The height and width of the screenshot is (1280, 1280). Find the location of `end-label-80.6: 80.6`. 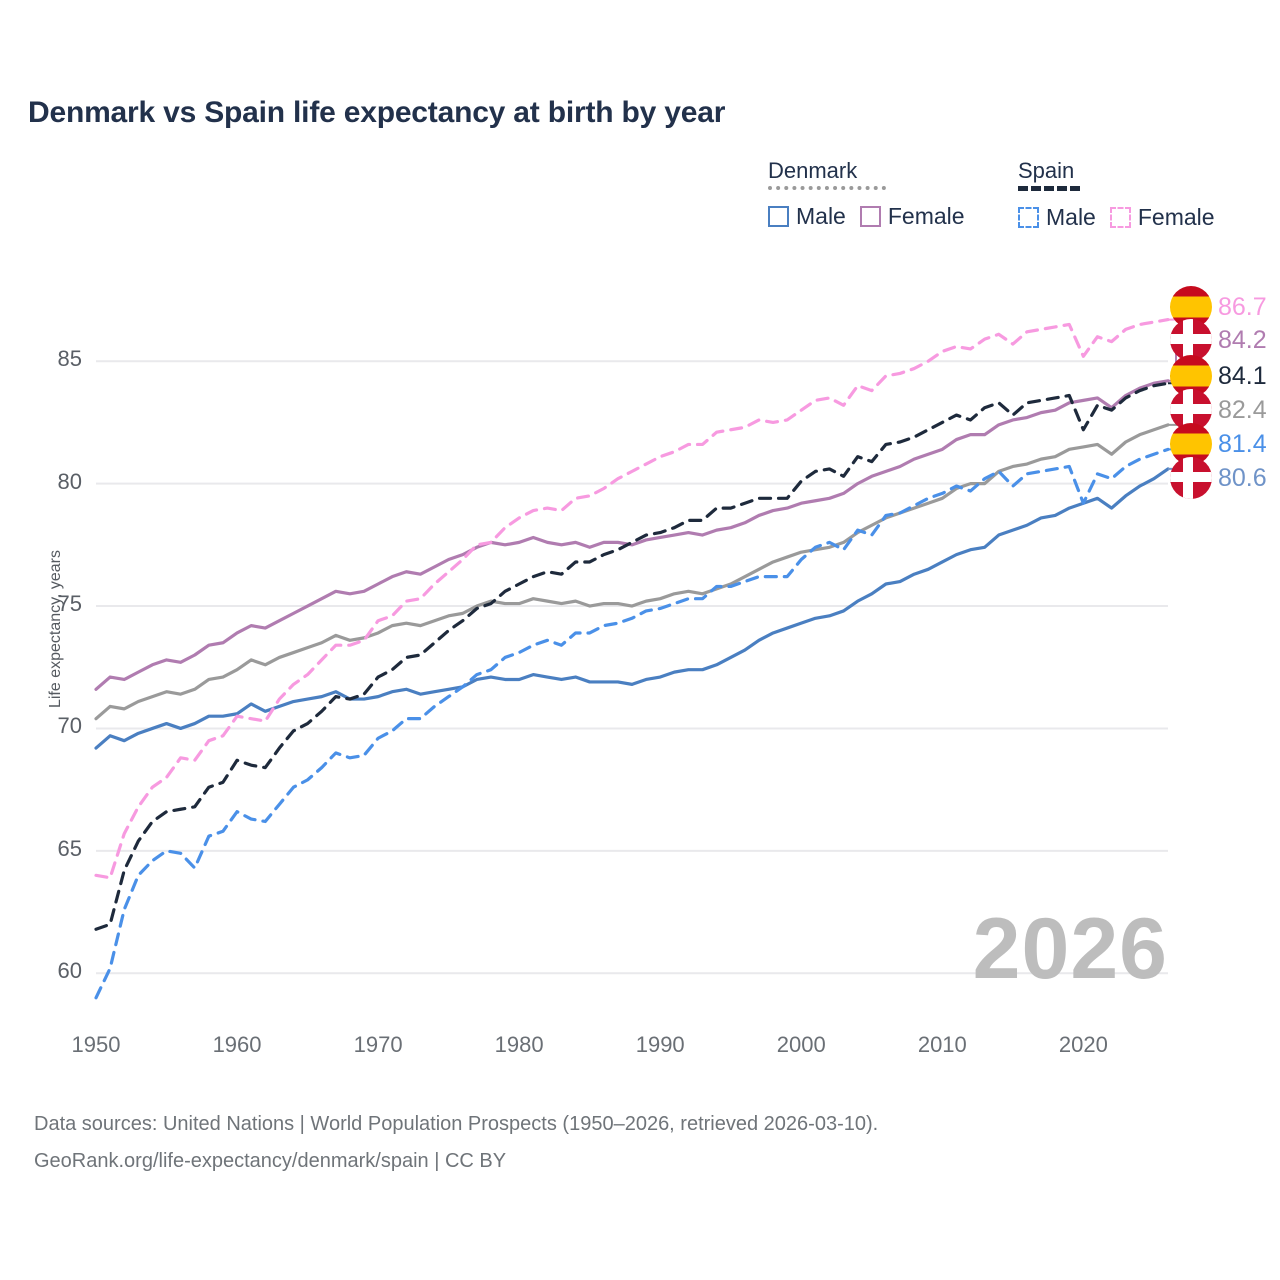

end-label-80.6: 80.6 is located at coordinates (1218, 478).